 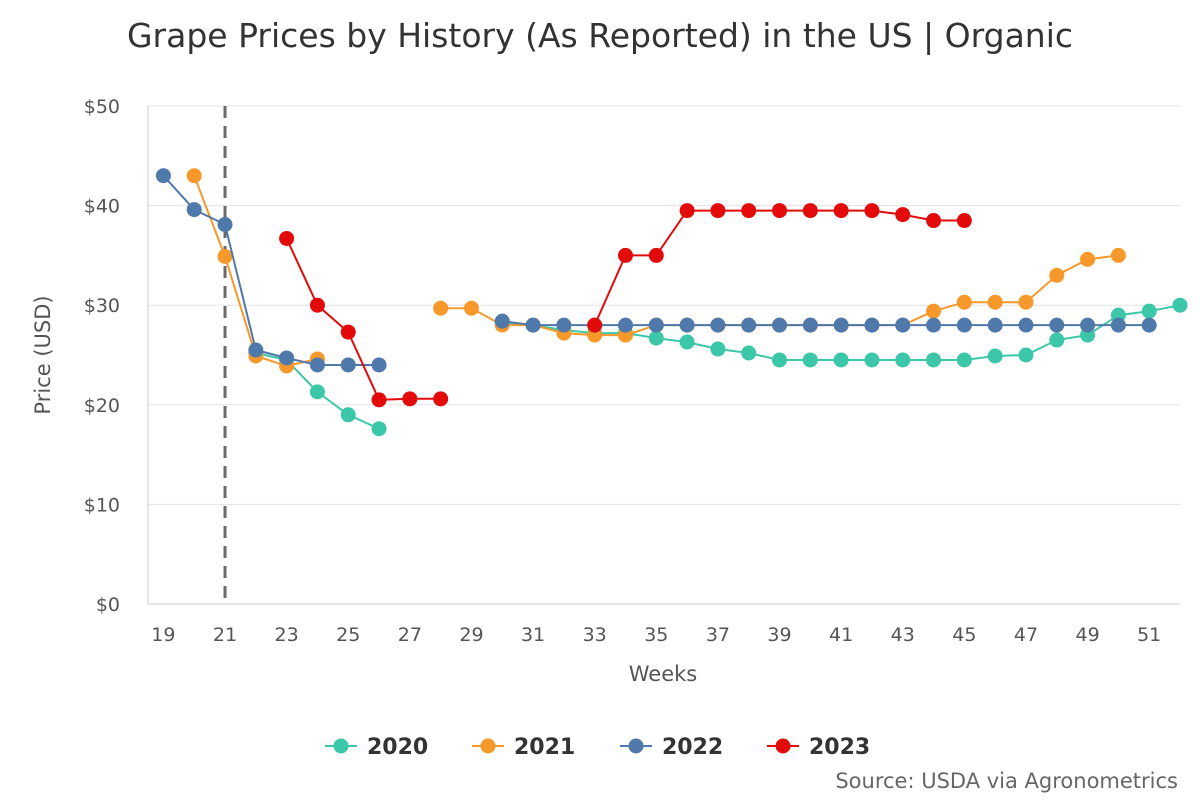 I want to click on point-2022-wk41, so click(x=841, y=325).